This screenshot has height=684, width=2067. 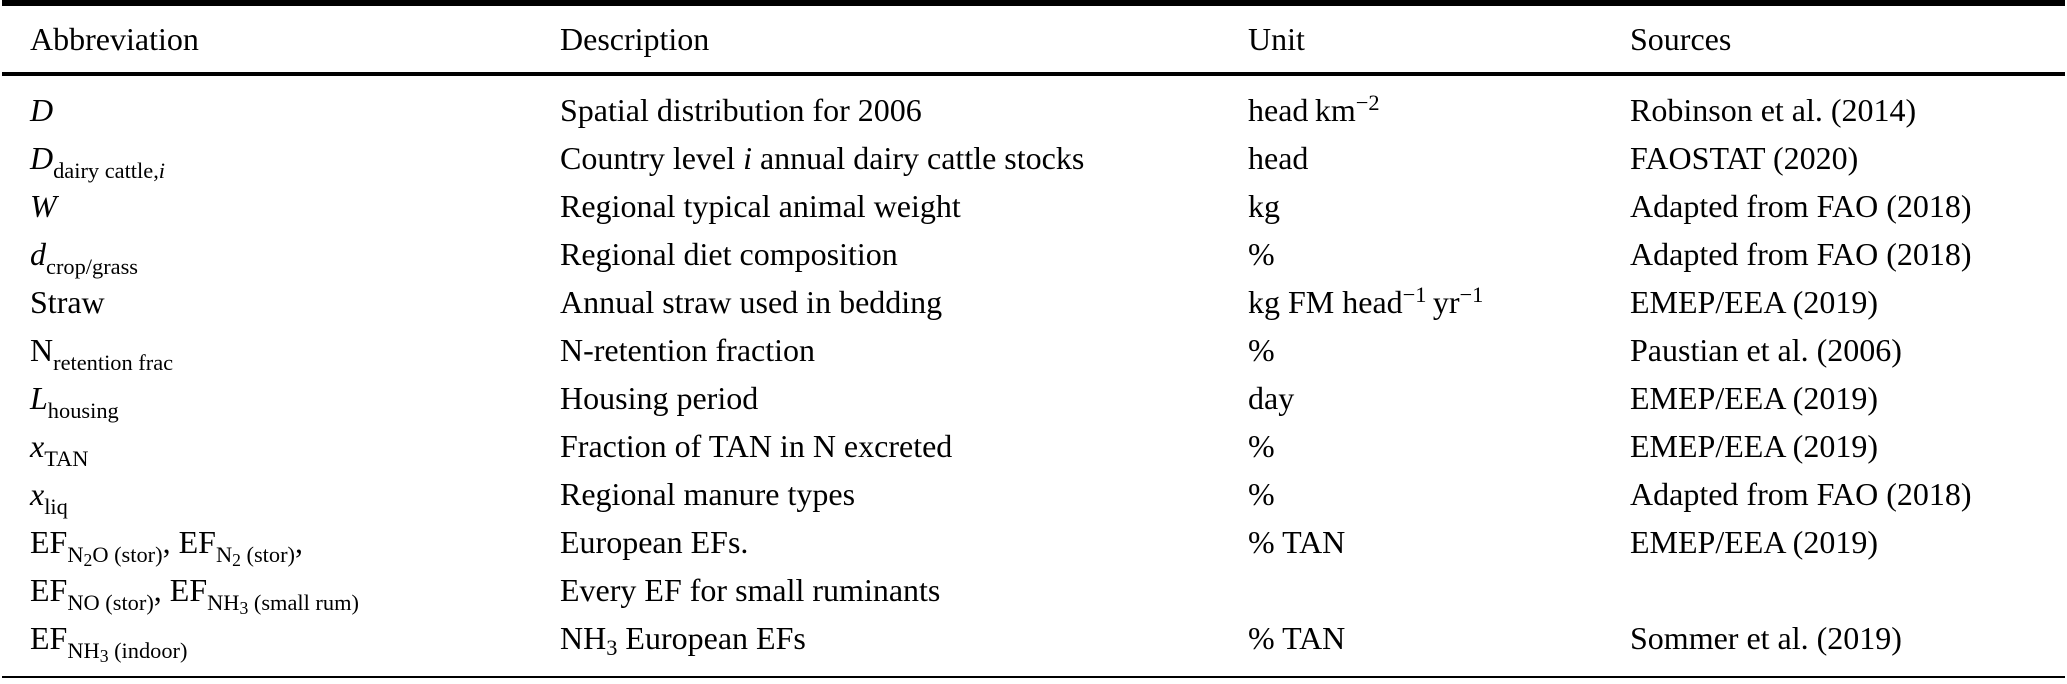 I want to click on text-run: Straw, so click(x=67, y=302).